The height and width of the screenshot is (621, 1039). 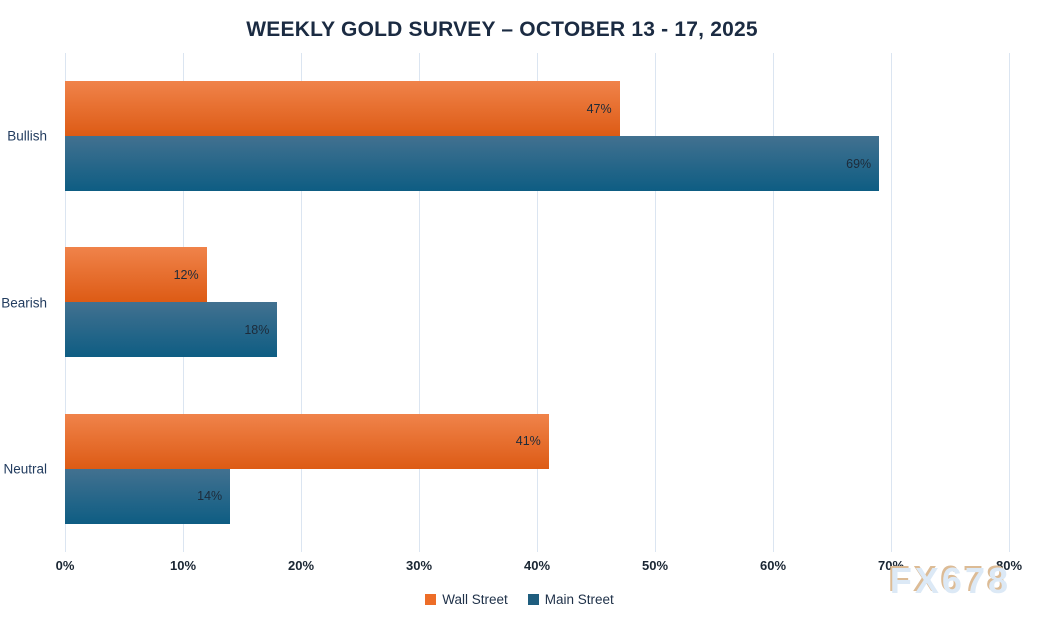 What do you see at coordinates (859, 163) in the screenshot?
I see `bar-value-label: 69%` at bounding box center [859, 163].